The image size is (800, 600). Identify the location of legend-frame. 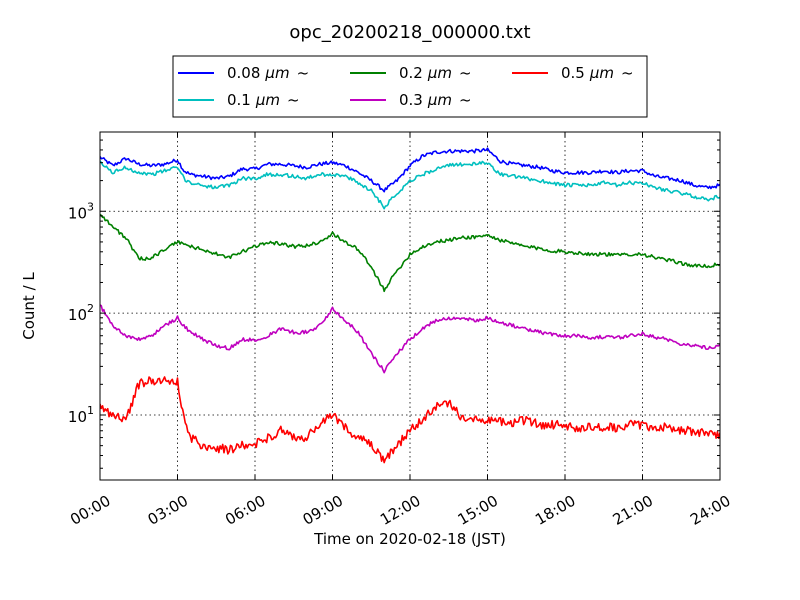
(410, 86).